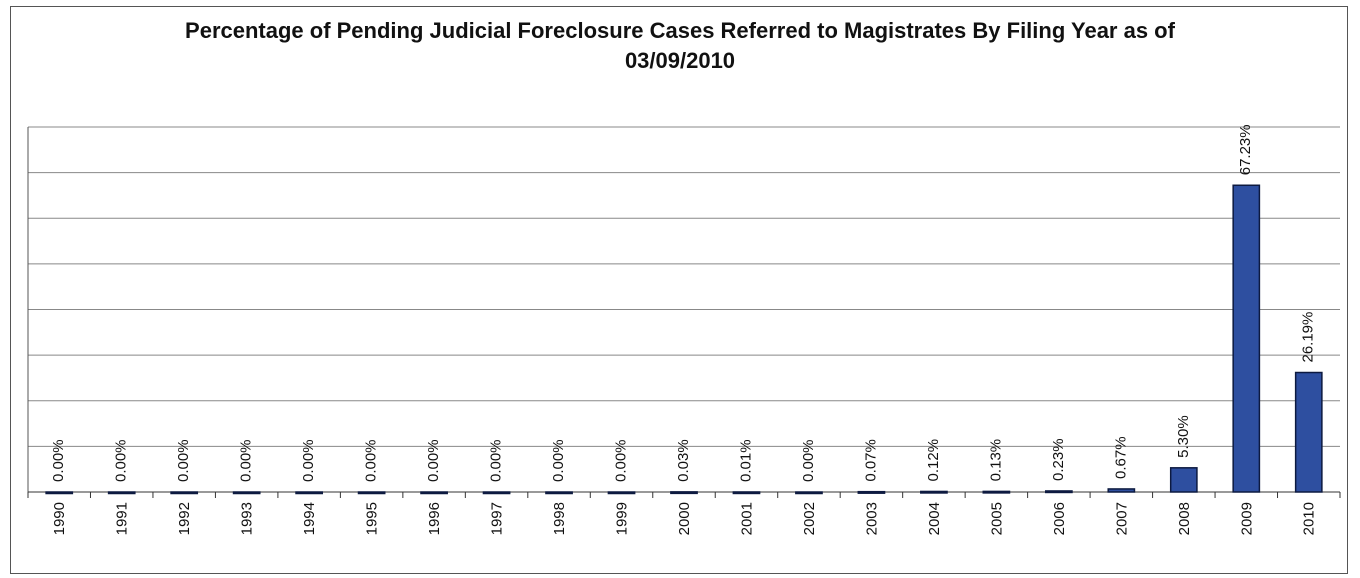 This screenshot has height=578, width=1360. I want to click on x-tick-label: 2002, so click(809, 518).